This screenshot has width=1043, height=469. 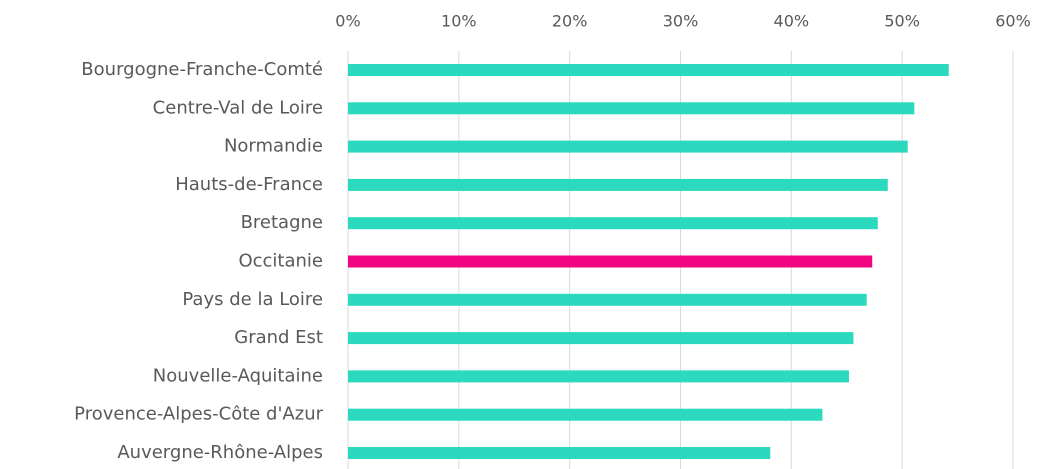 What do you see at coordinates (681, 21) in the screenshot?
I see `x-tick-label: 30%` at bounding box center [681, 21].